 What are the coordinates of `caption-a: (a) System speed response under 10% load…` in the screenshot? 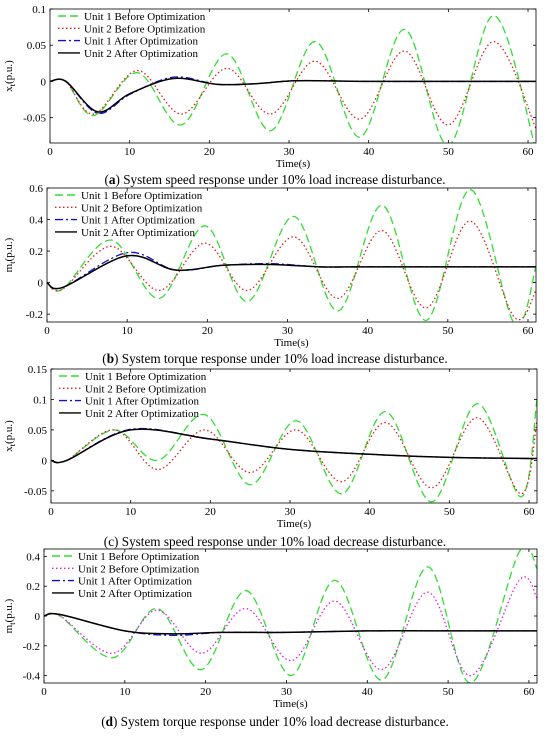 It's located at (275, 179).